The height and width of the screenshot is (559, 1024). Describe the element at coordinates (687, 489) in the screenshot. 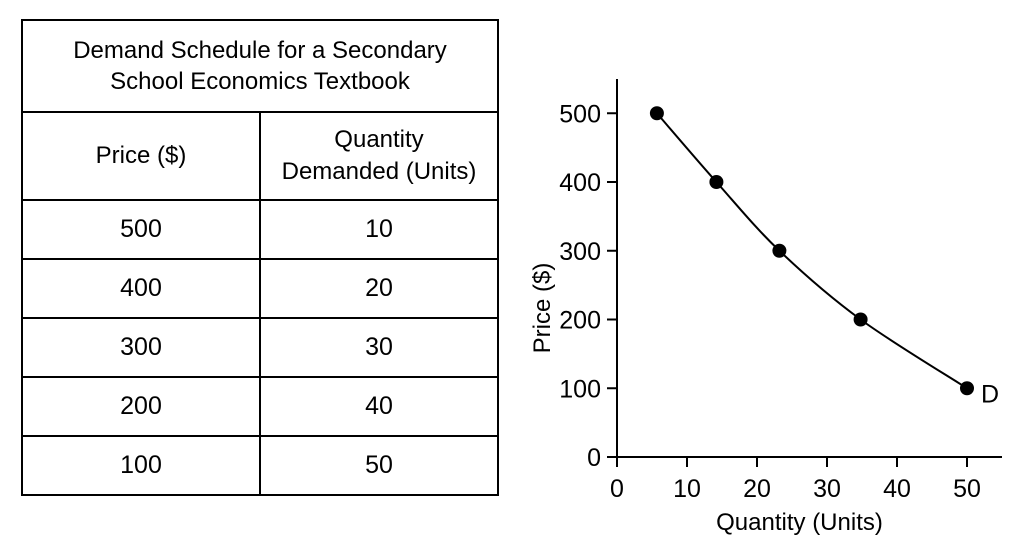

I see `x-tick-label: 10` at that location.